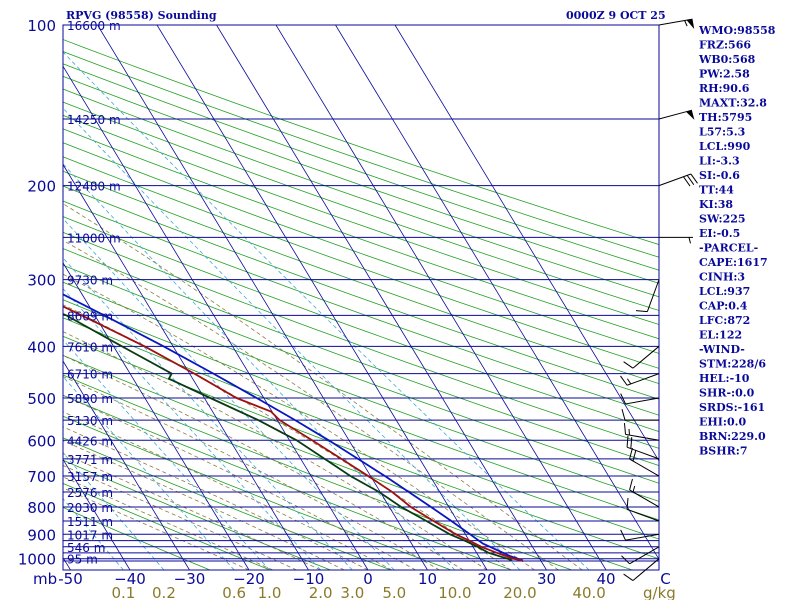  What do you see at coordinates (41, 187) in the screenshot?
I see `pressure-tick-label: 200` at bounding box center [41, 187].